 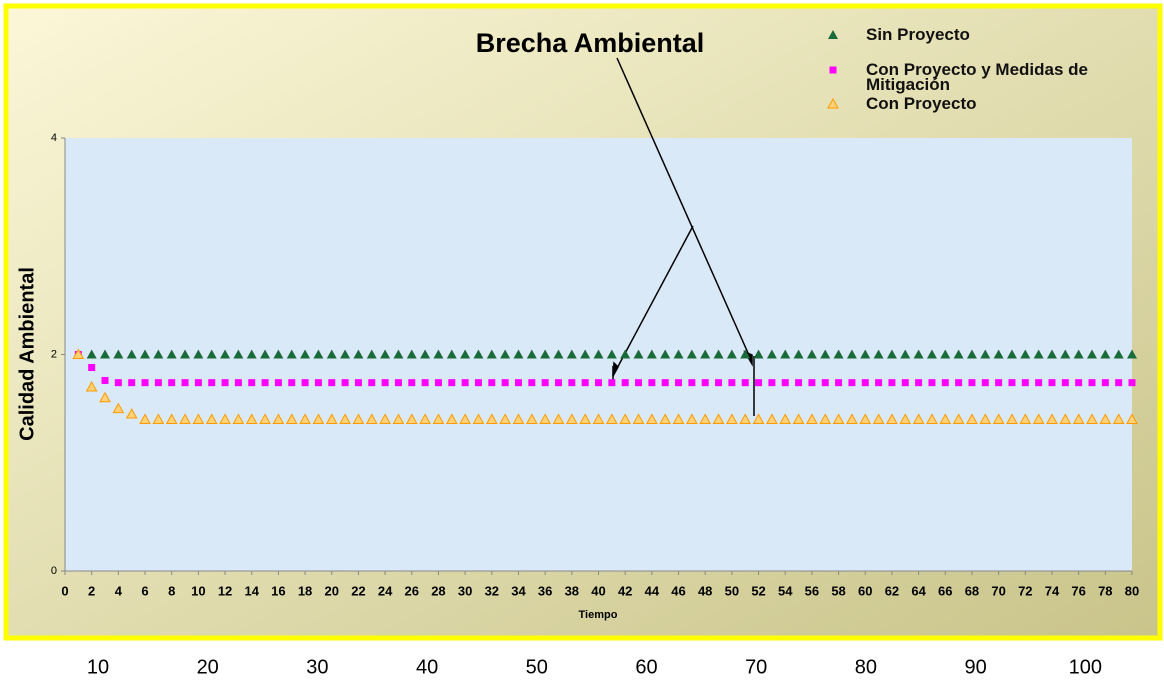 What do you see at coordinates (518, 590) in the screenshot?
I see `x-tick-label: 34` at bounding box center [518, 590].